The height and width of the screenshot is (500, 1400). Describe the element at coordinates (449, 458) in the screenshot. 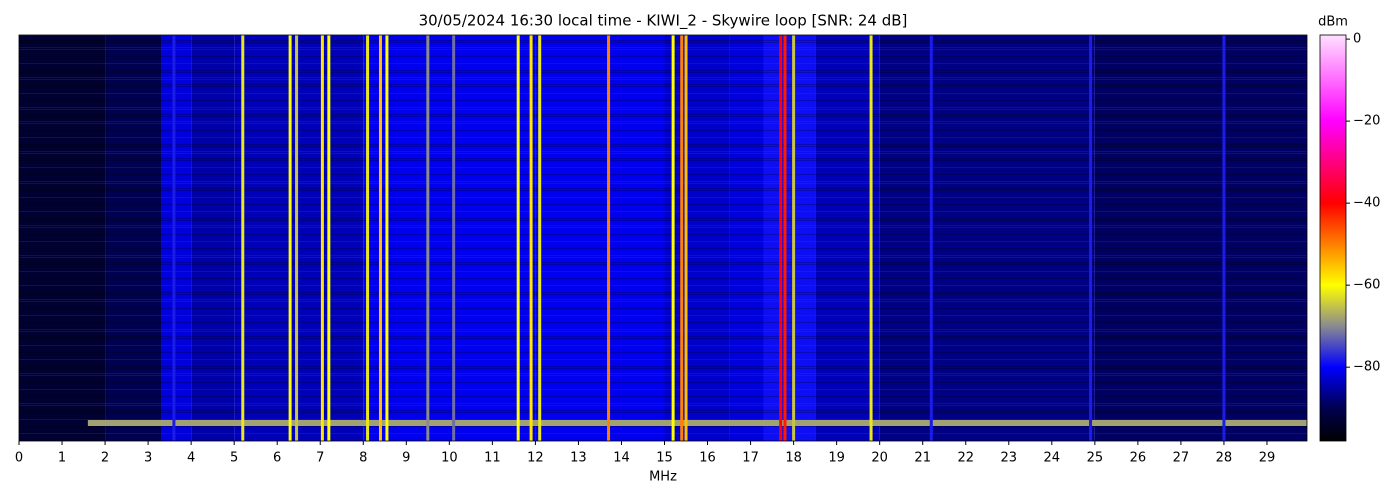

I see `x-tick-label: 10` at that location.